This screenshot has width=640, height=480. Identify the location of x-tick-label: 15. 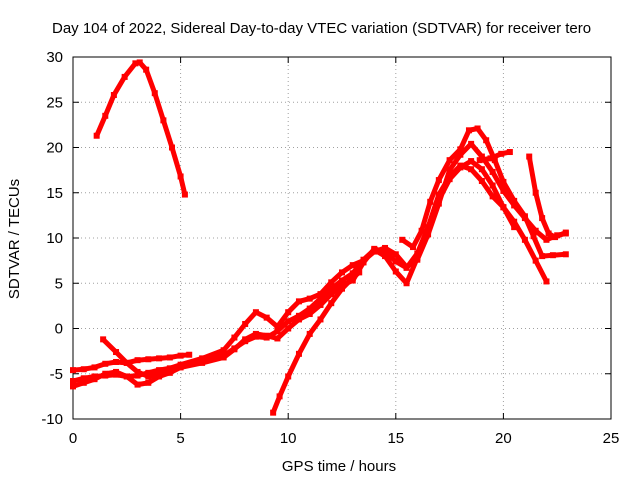
(395, 438).